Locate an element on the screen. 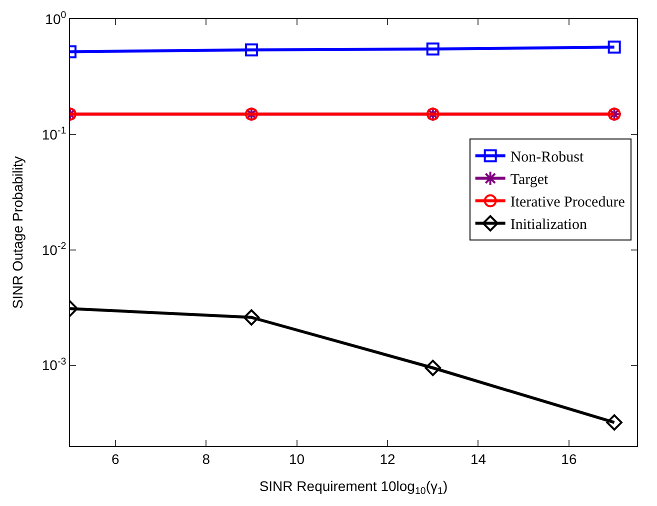 The image size is (657, 506). x-tick-label: 16 is located at coordinates (569, 458).